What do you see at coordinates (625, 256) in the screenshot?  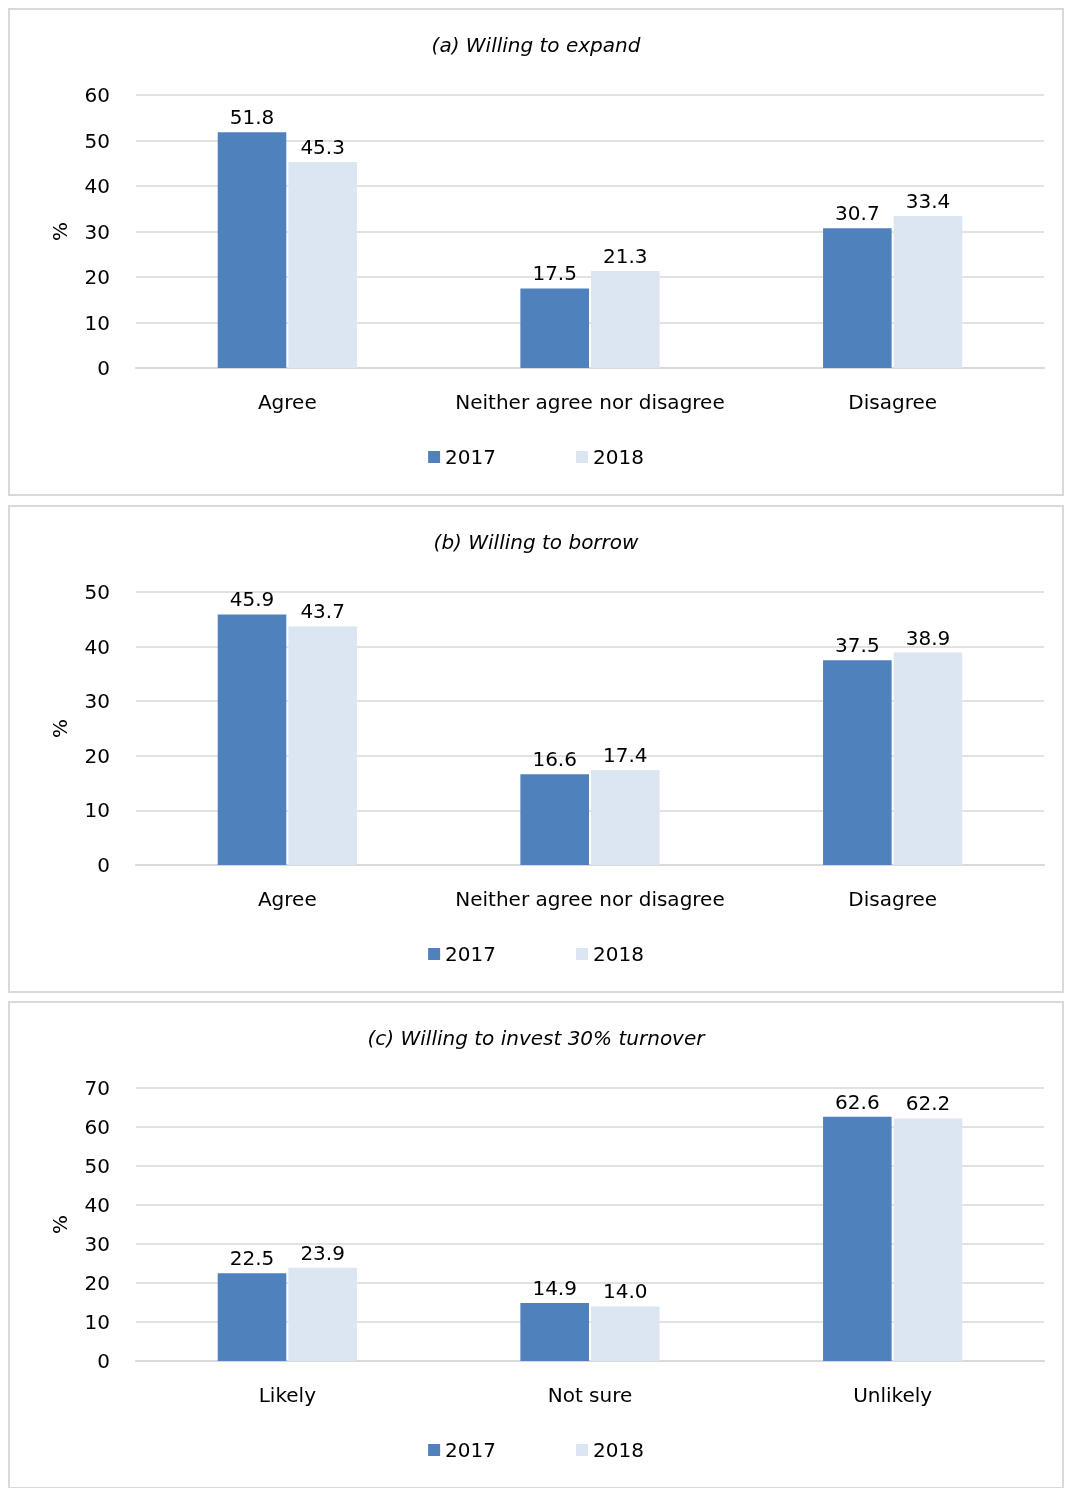 I see `data-label: 21.3` at bounding box center [625, 256].